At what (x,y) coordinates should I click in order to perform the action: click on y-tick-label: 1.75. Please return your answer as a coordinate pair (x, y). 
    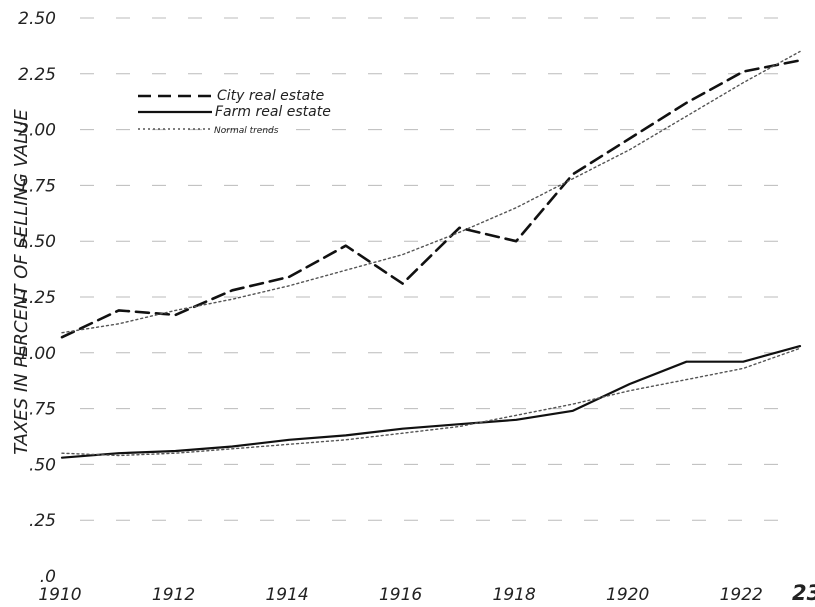
    Looking at the image, I should click on (37, 186).